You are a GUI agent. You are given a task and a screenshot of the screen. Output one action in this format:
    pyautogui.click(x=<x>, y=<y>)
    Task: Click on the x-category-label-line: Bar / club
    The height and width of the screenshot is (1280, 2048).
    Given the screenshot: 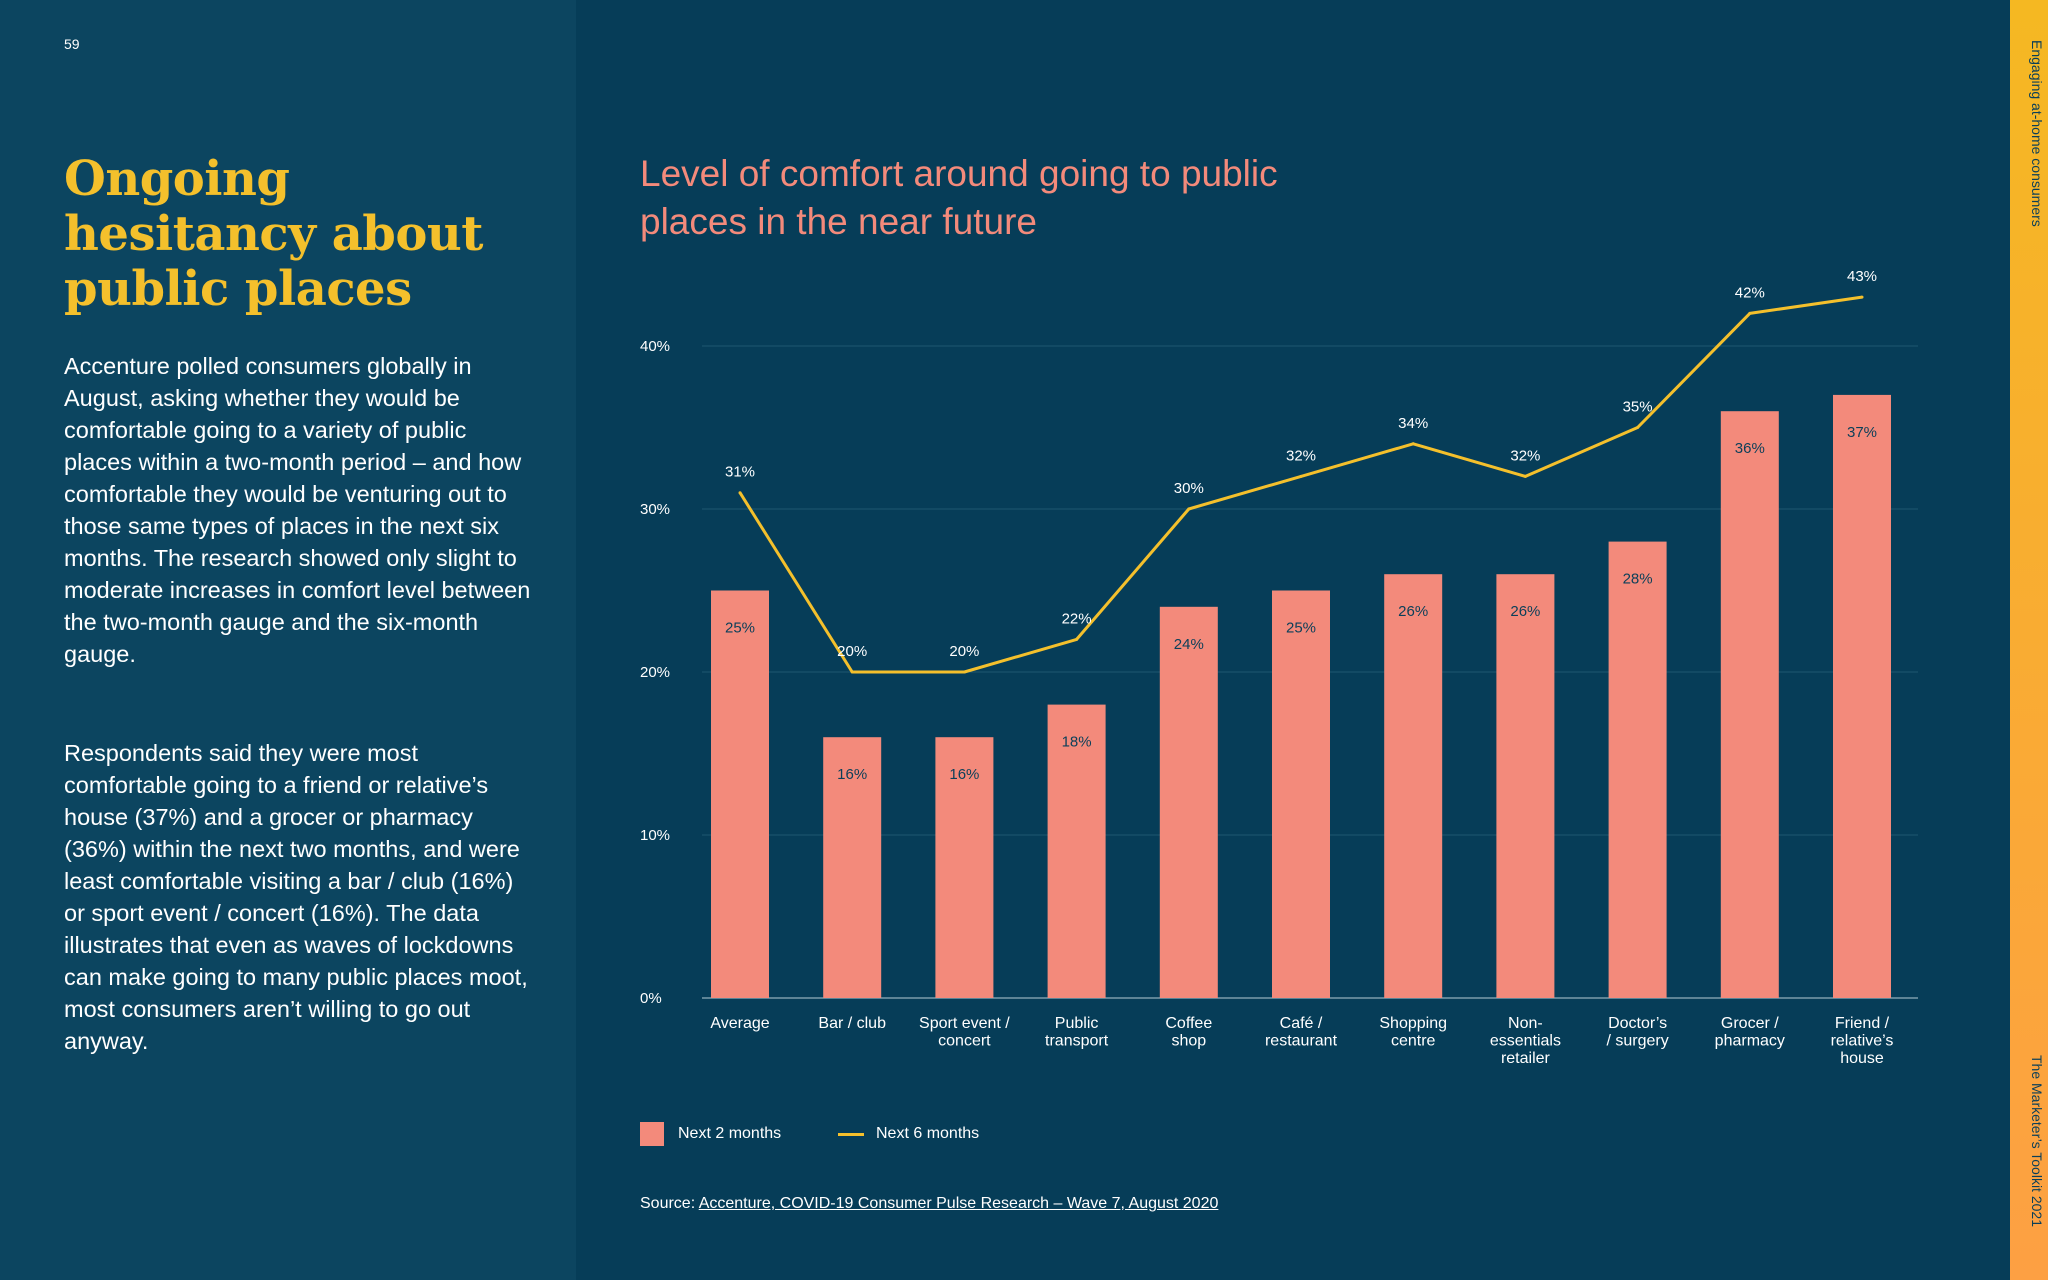 What is the action you would take?
    pyautogui.click(x=852, y=1023)
    